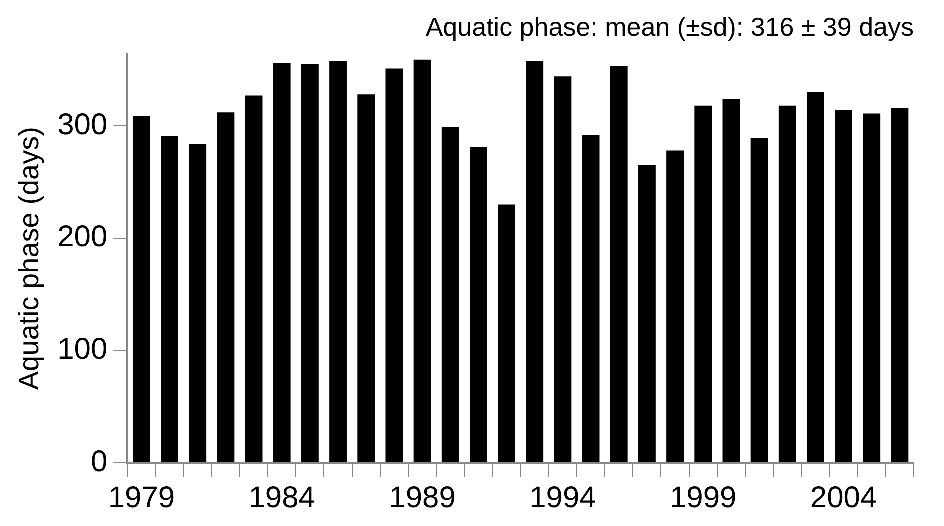 The height and width of the screenshot is (526, 944). What do you see at coordinates (99, 461) in the screenshot?
I see `y-tick-label: 0` at bounding box center [99, 461].